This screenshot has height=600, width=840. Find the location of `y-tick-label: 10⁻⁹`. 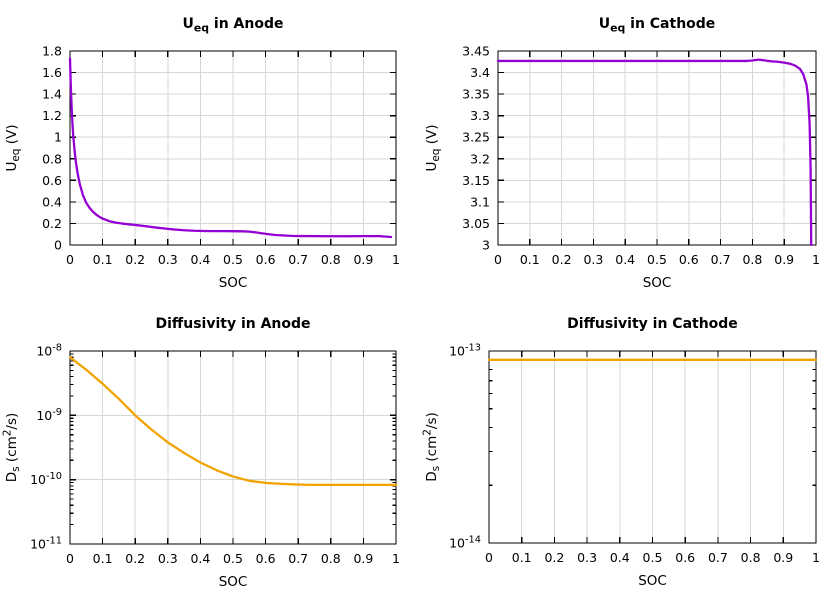

y-tick-label: 10⁻⁹ is located at coordinates (49, 415).